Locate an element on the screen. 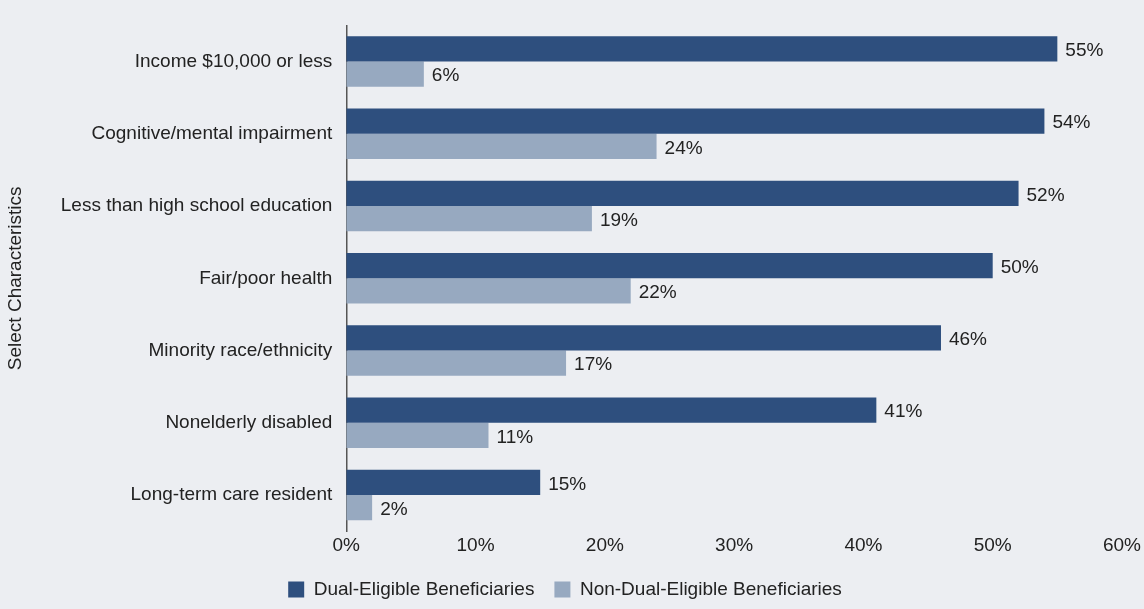  x-tick-label: 50% is located at coordinates (992, 544).